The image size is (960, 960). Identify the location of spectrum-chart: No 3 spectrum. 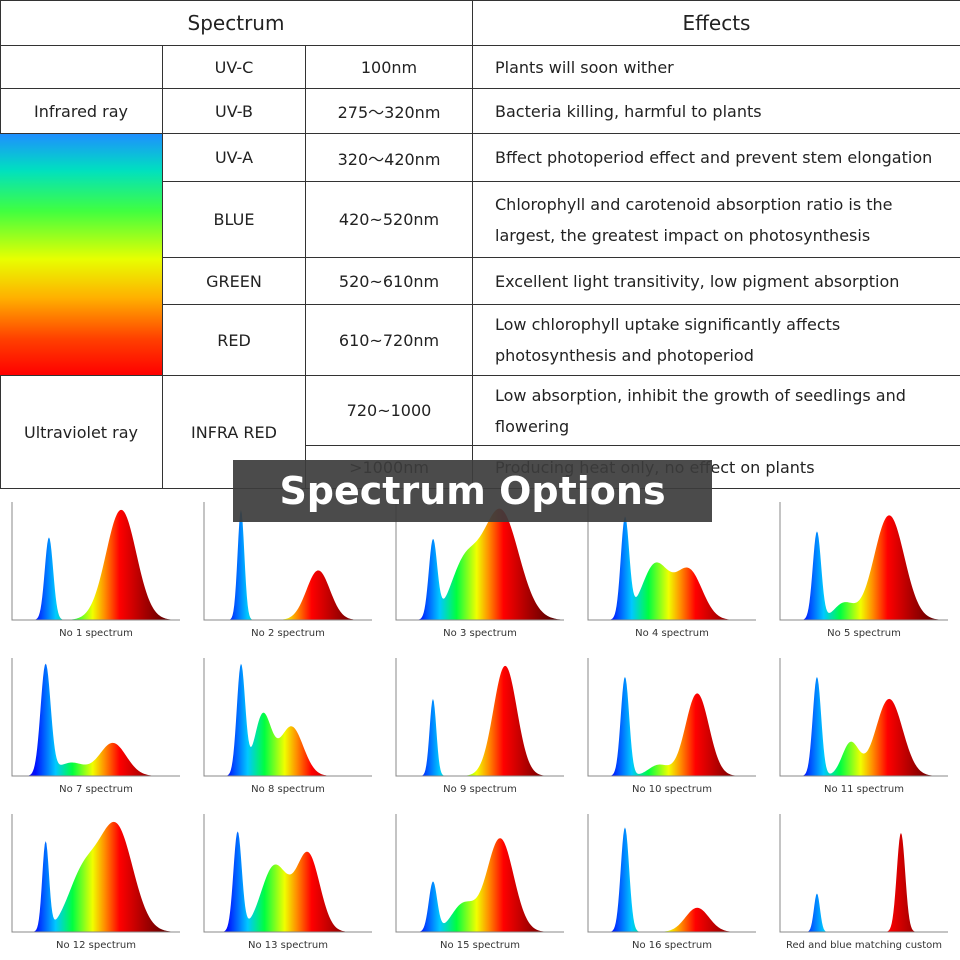
(479, 570).